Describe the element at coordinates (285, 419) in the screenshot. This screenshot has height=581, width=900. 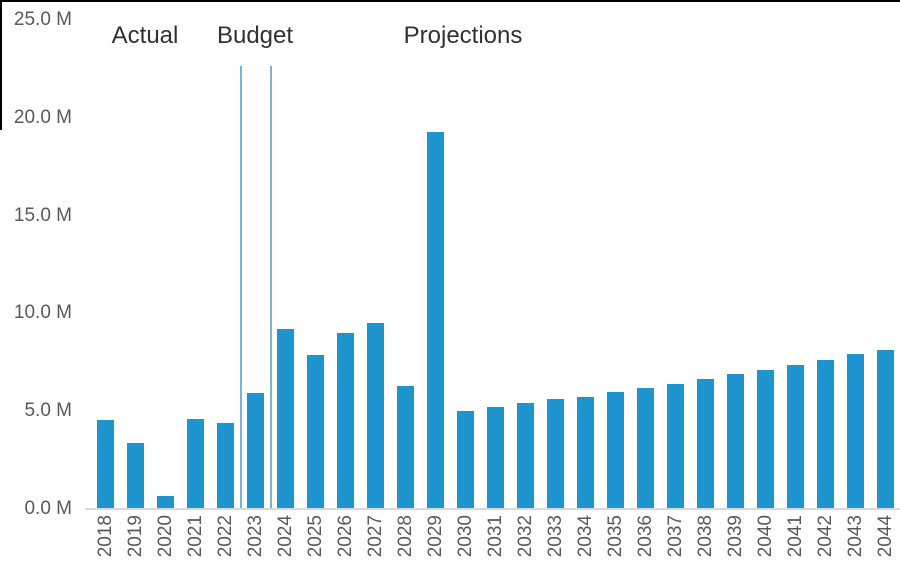
I see `bar-2024` at that location.